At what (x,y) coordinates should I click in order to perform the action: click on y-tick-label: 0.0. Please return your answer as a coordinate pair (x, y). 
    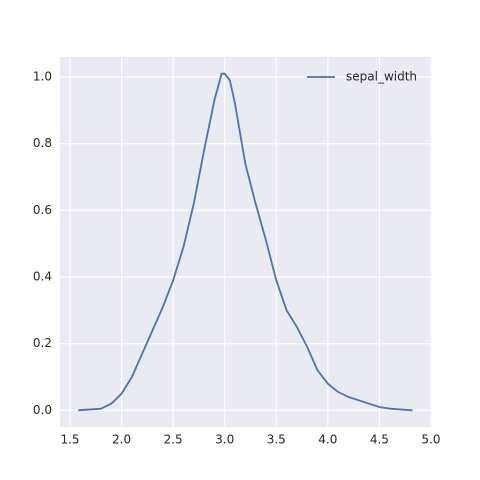
    Looking at the image, I should click on (42, 410).